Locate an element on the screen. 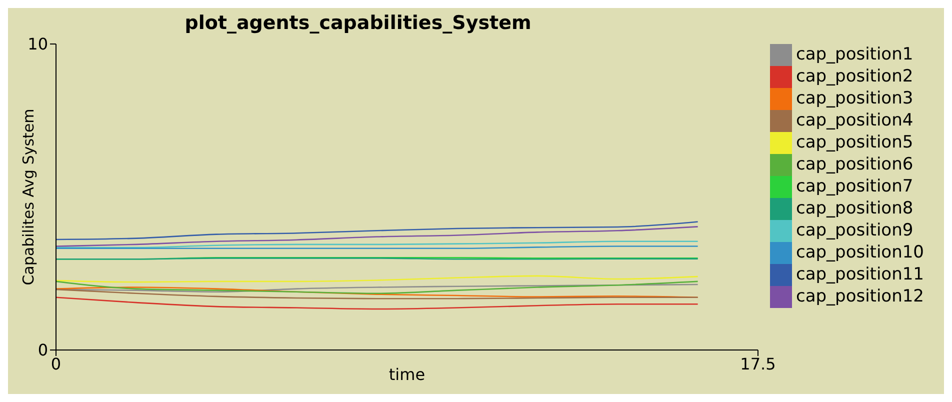 The height and width of the screenshot is (402, 952). legend-label: cap_position8 is located at coordinates (855, 208).